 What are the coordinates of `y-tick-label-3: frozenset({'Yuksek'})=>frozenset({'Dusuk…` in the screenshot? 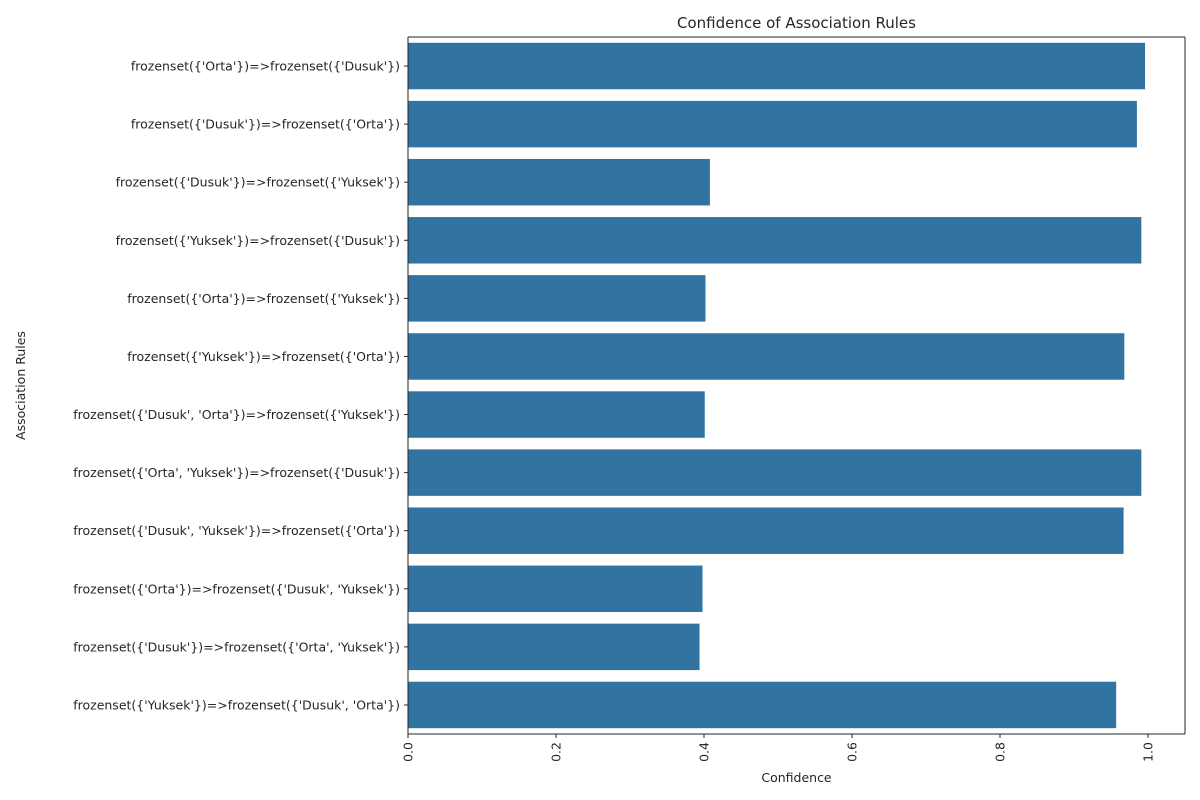 It's located at (258, 240).